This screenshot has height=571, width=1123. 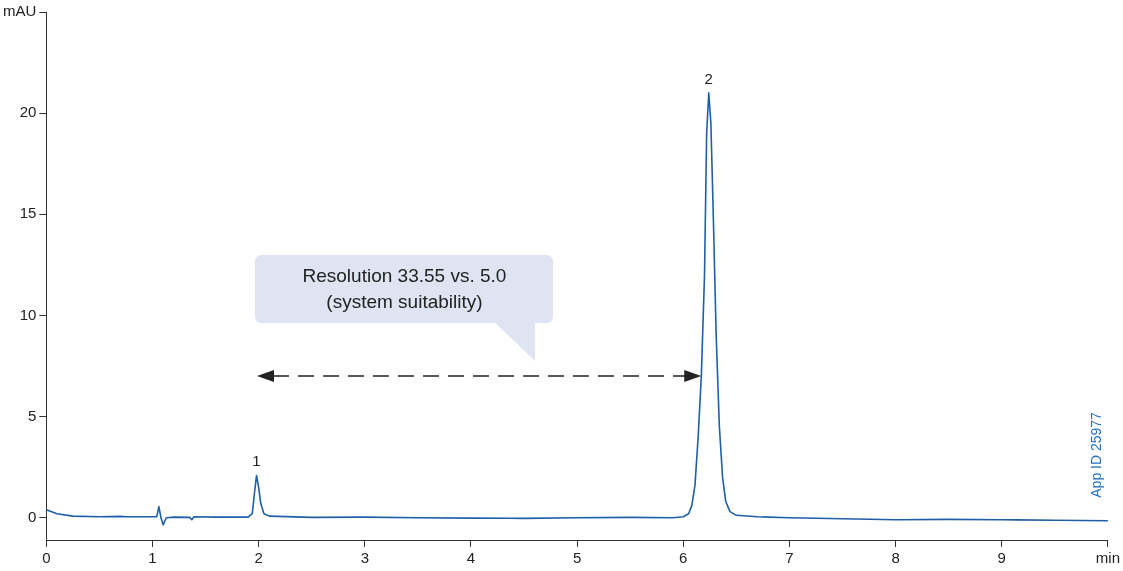 What do you see at coordinates (256, 461) in the screenshot?
I see `annotation: 1` at bounding box center [256, 461].